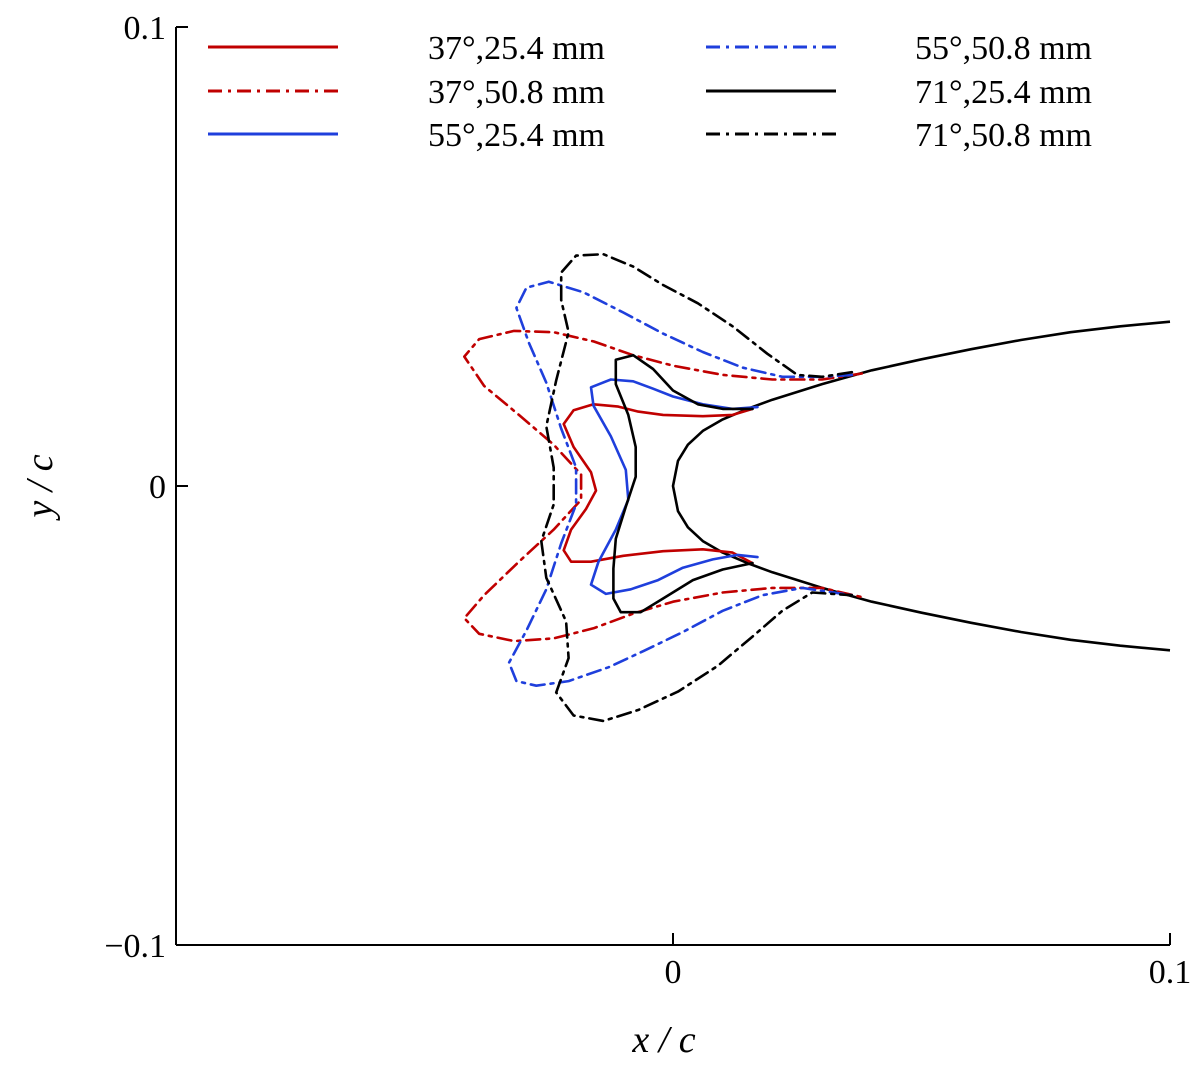 This screenshot has width=1200, height=1078. What do you see at coordinates (516, 135) in the screenshot?
I see `legend-label-3: 55°,25.4 mm` at bounding box center [516, 135].